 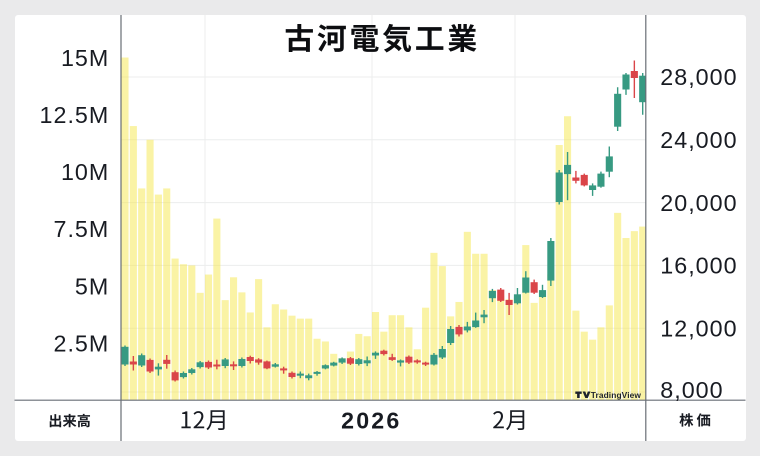 I want to click on svg-text: 12.5M, so click(x=75, y=115).